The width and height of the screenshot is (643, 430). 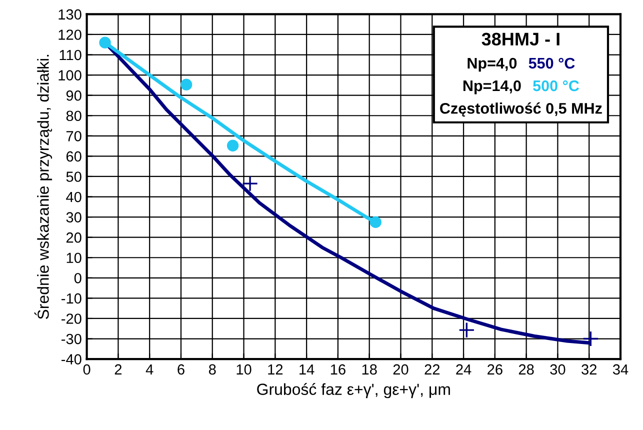 I want to click on x-tick-label: 28, so click(x=526, y=369).